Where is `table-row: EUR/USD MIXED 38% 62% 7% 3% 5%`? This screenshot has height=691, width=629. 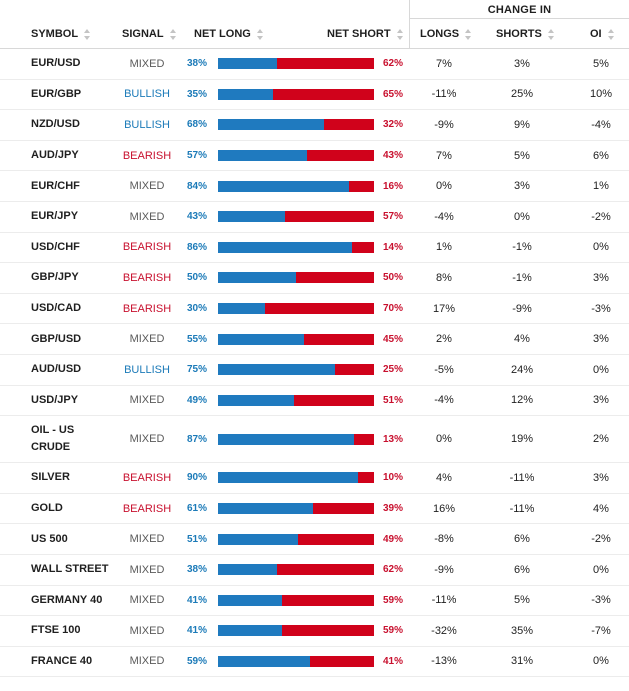 table-row: EUR/USD MIXED 38% 62% 7% 3% 5% is located at coordinates (314, 64).